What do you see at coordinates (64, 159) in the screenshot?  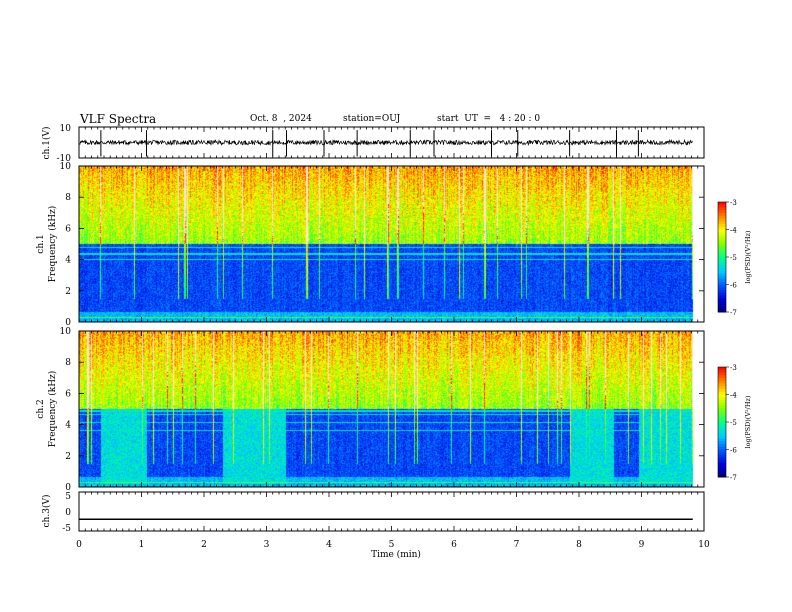 I see `ch1-ytick-minus10: -10` at bounding box center [64, 159].